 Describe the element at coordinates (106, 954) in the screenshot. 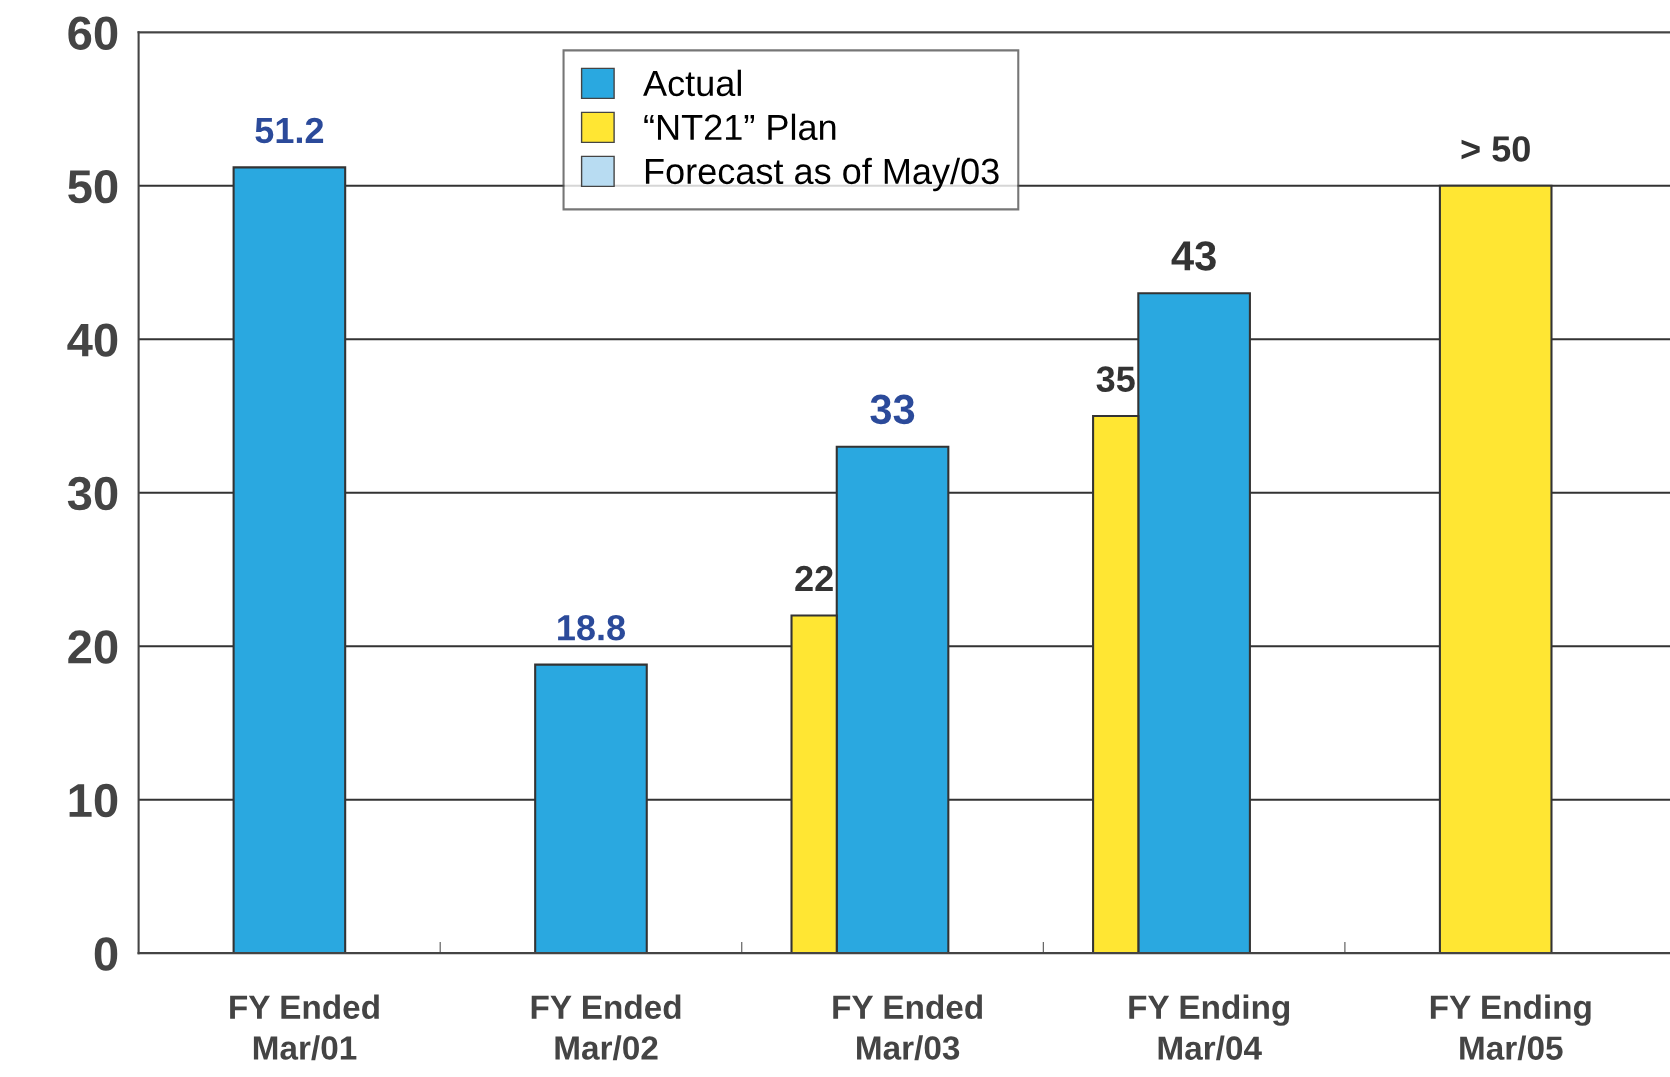

I see `y-tick-label: 0` at that location.